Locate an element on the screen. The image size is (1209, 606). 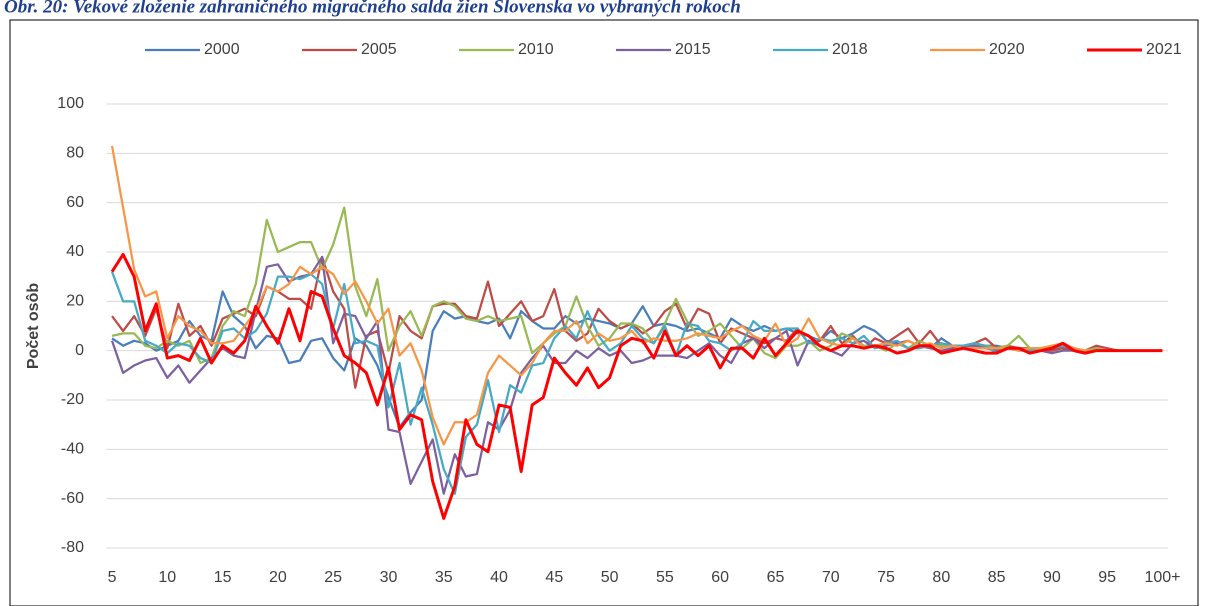
x-tick-label: 40 is located at coordinates (499, 577).